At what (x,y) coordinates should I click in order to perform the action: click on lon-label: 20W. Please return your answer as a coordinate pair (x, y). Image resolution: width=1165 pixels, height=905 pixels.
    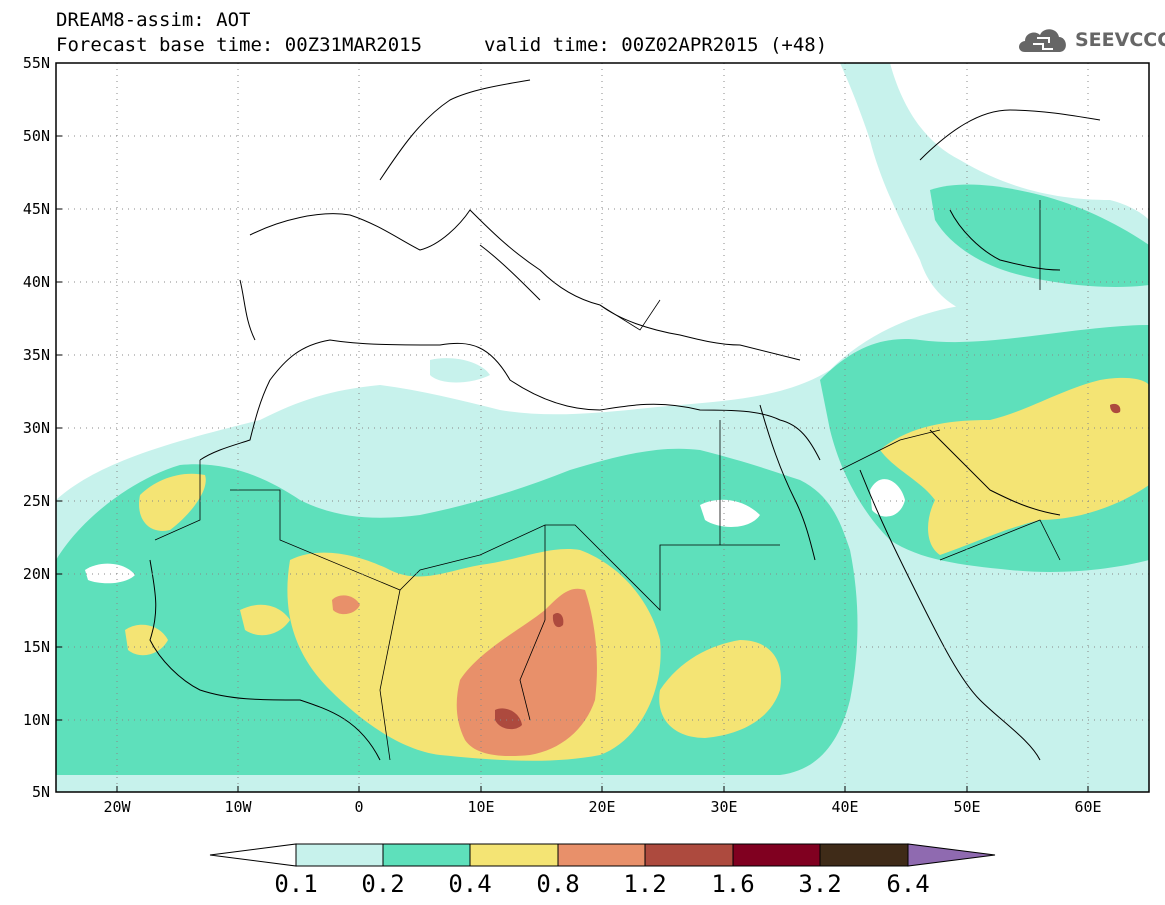
    Looking at the image, I should click on (117, 807).